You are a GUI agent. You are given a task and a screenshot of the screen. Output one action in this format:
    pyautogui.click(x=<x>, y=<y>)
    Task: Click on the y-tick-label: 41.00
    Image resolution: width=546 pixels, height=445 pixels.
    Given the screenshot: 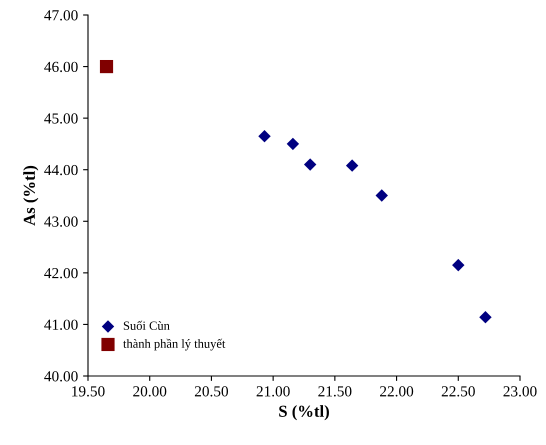 What is the action you would take?
    pyautogui.click(x=61, y=325)
    